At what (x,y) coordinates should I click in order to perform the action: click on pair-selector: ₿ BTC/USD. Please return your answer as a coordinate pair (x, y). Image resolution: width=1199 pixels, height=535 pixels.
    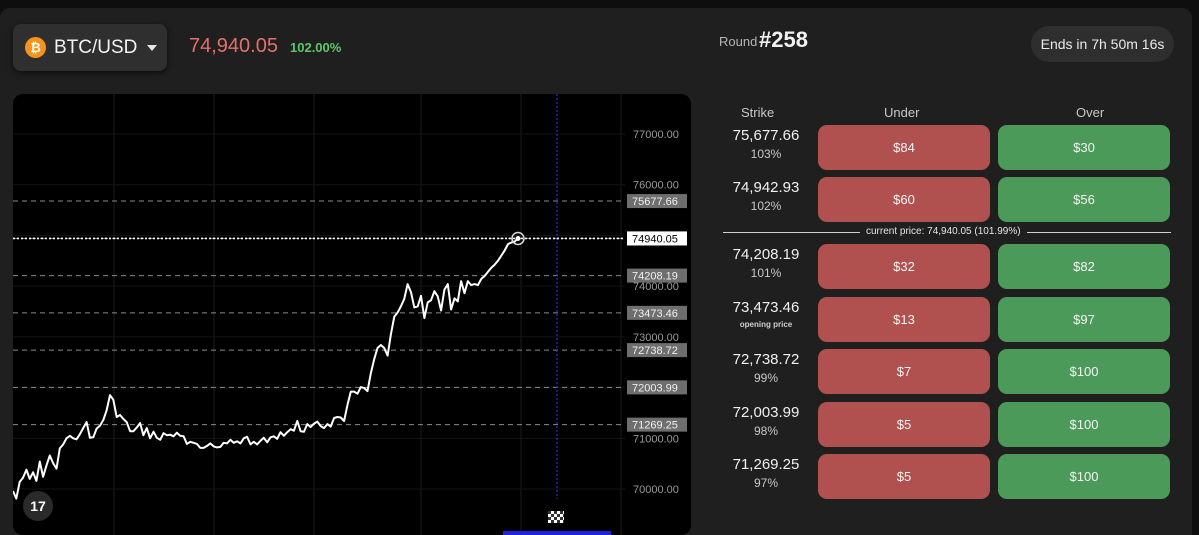
    Looking at the image, I should click on (90, 47).